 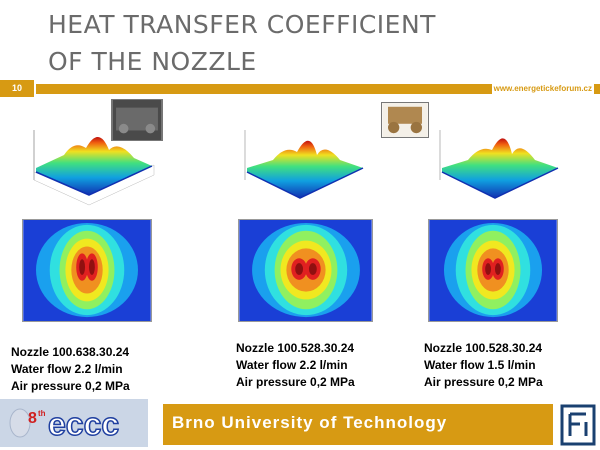 I want to click on eccc-logo-icon: 8 th eccc, so click(x=74, y=423).